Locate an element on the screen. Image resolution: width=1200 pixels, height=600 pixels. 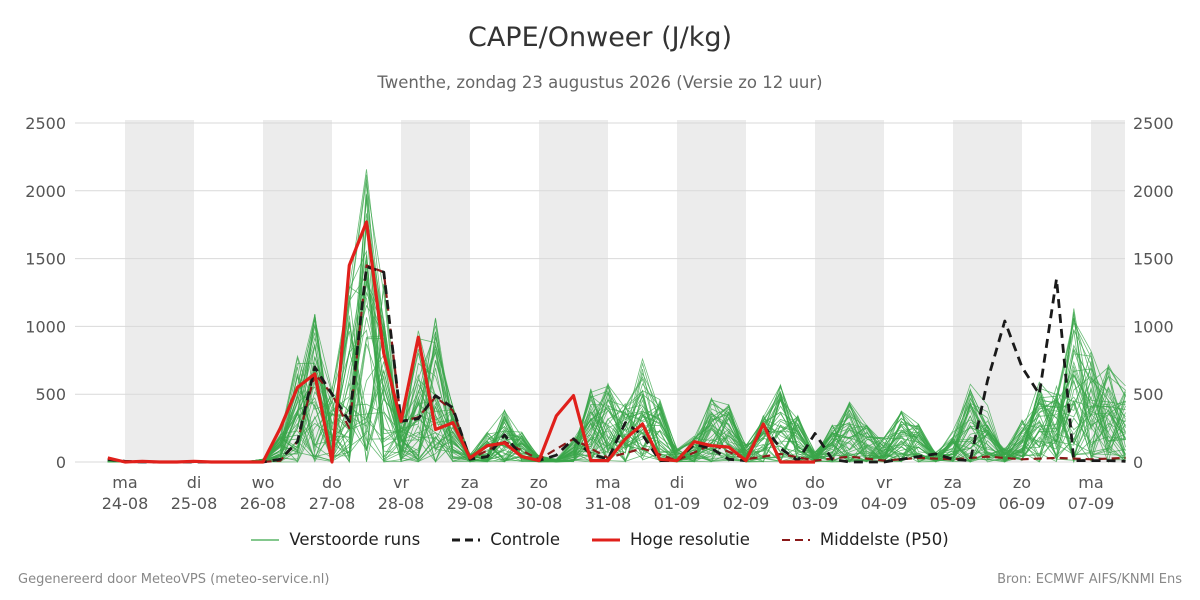
legend-label-control: Controle is located at coordinates (525, 539).